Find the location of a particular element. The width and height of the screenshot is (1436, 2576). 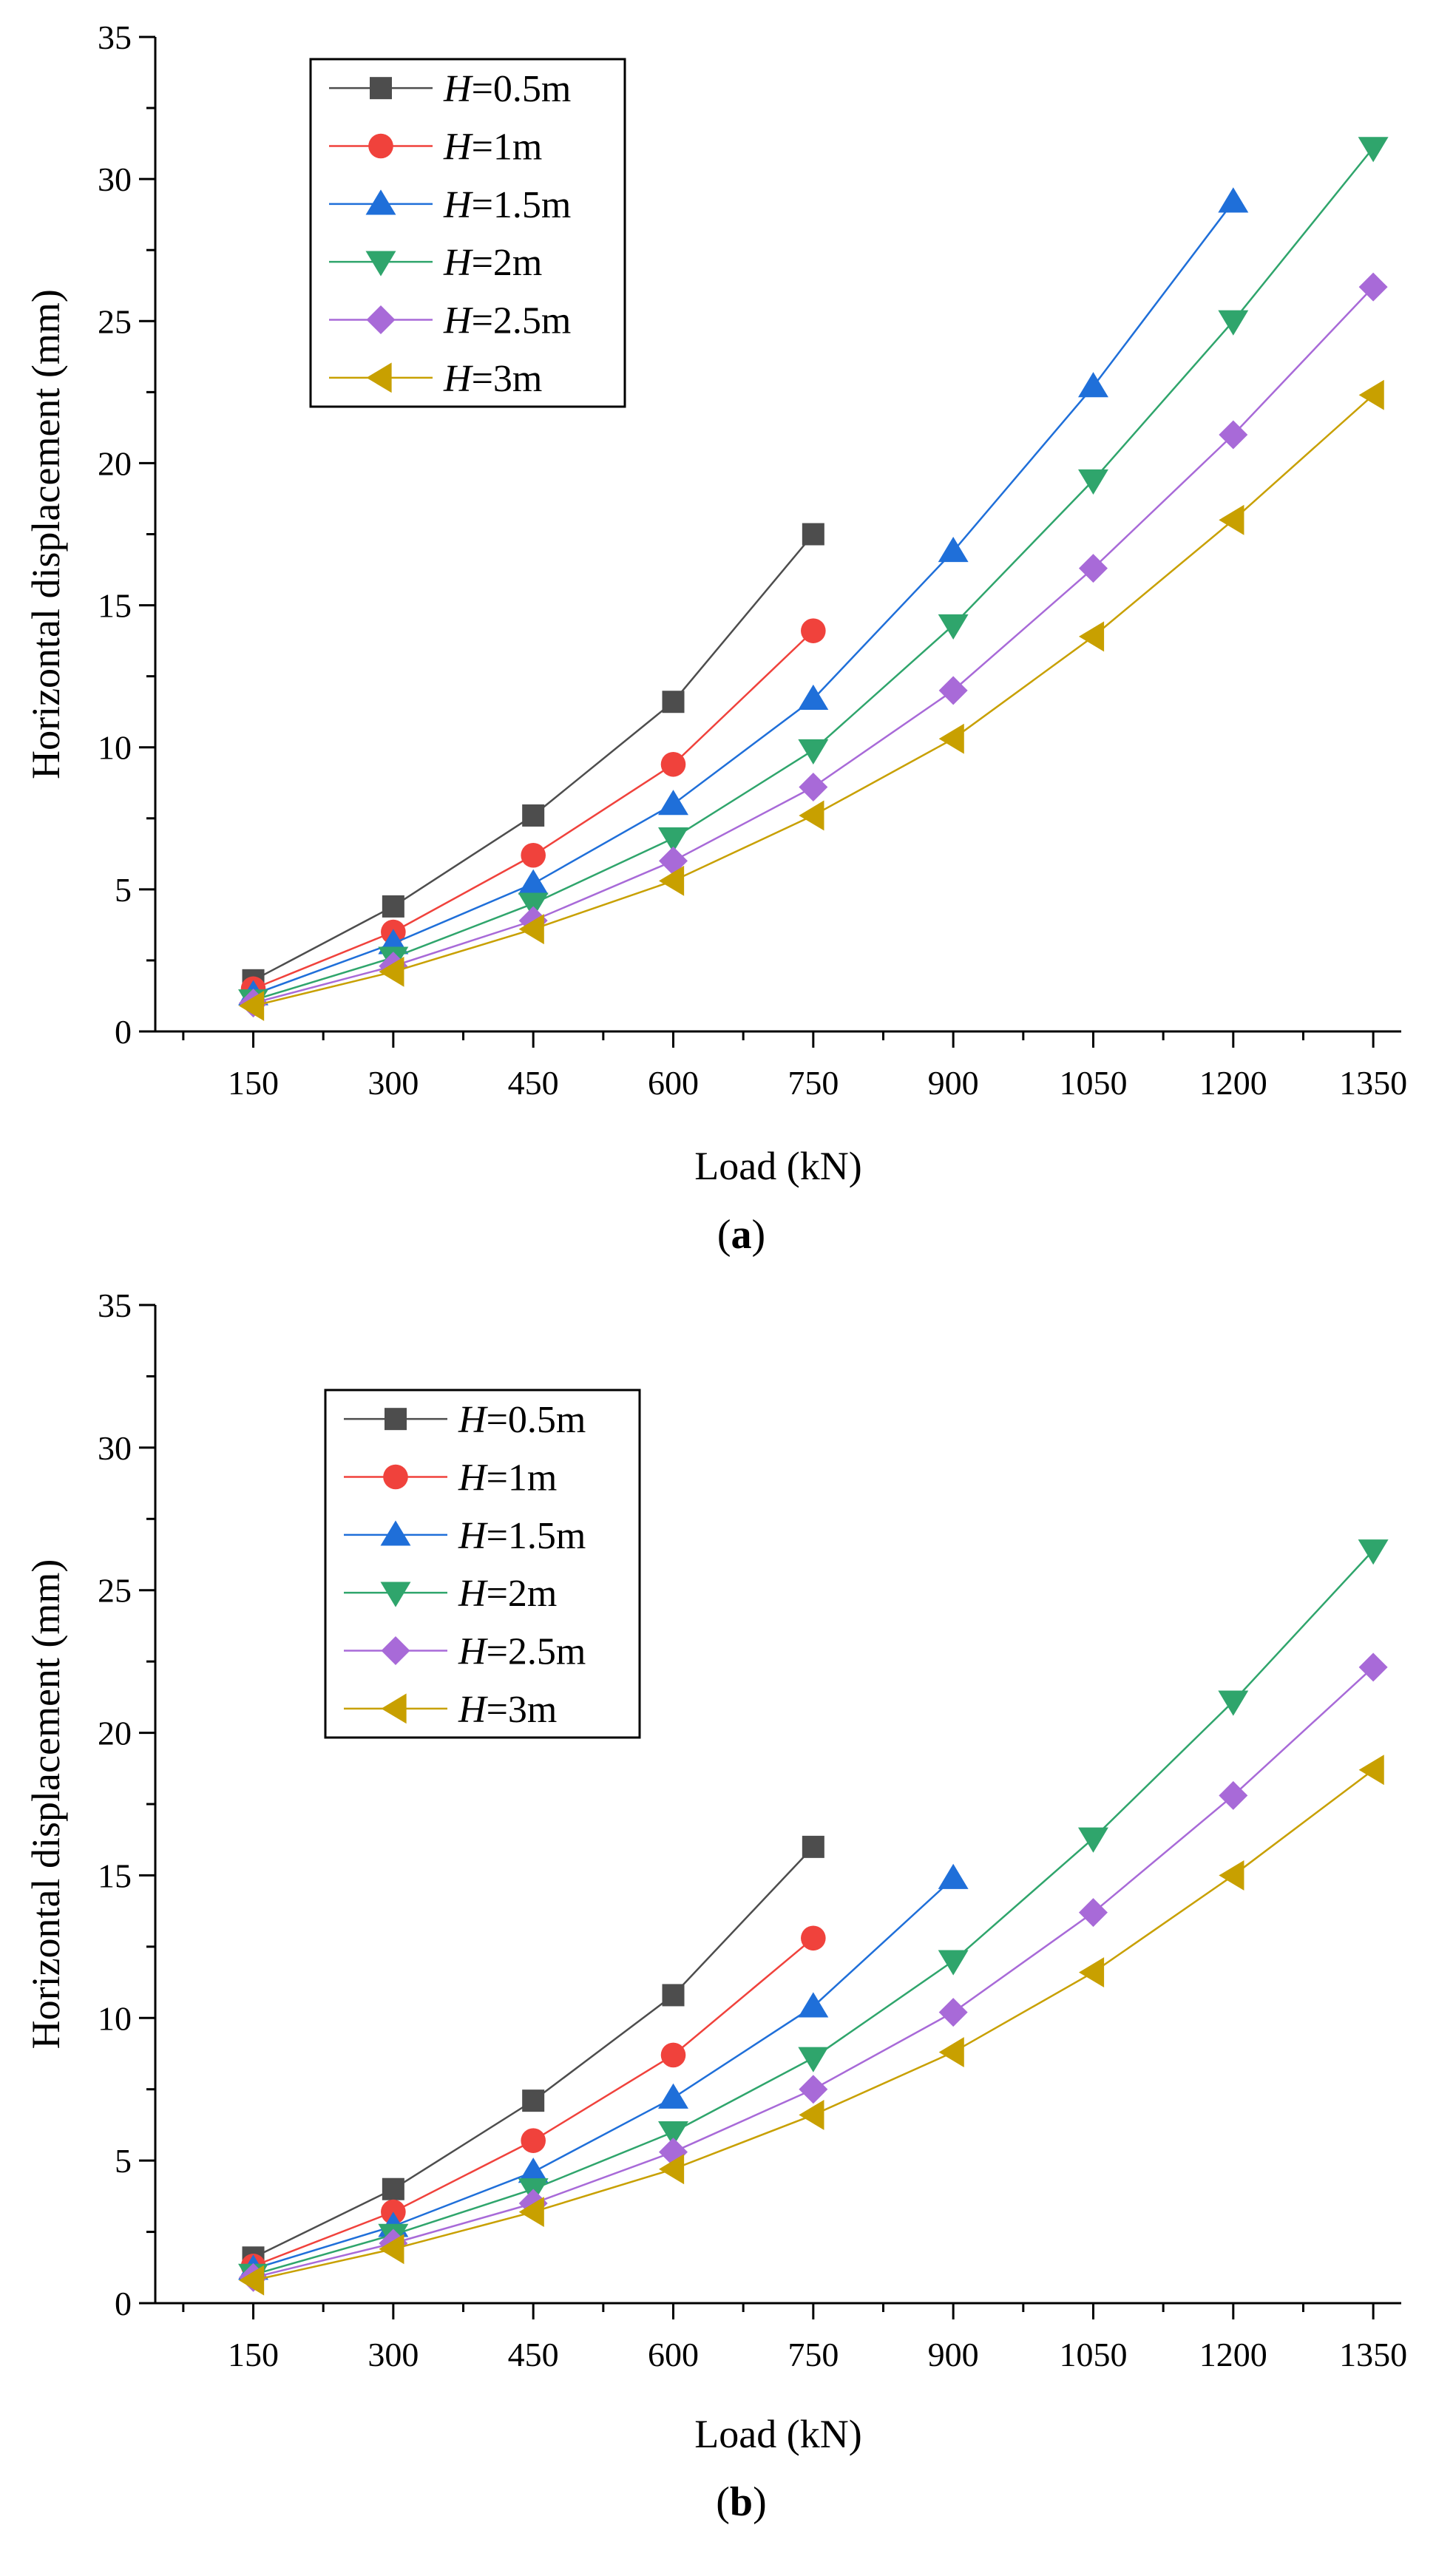

legend-item: H=0.5m is located at coordinates (465, 1420).